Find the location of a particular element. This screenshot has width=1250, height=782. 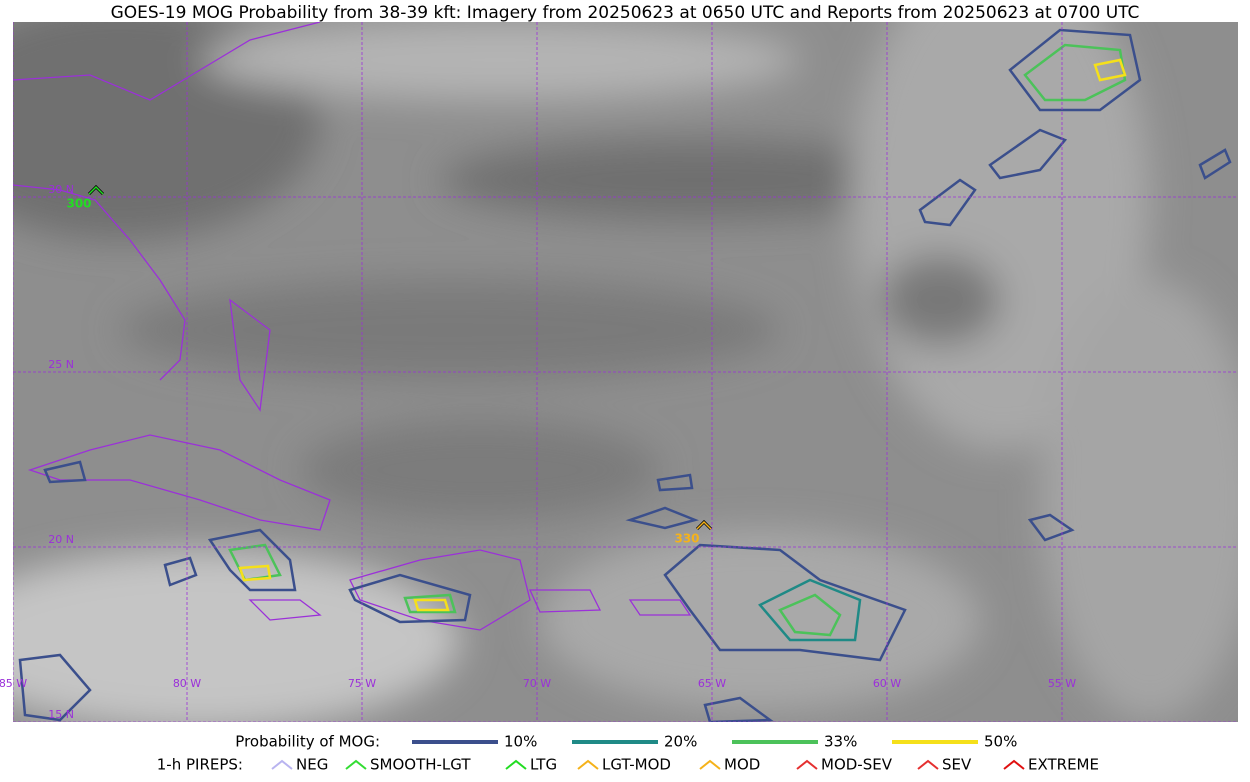

legend-label: SEV is located at coordinates (957, 765).